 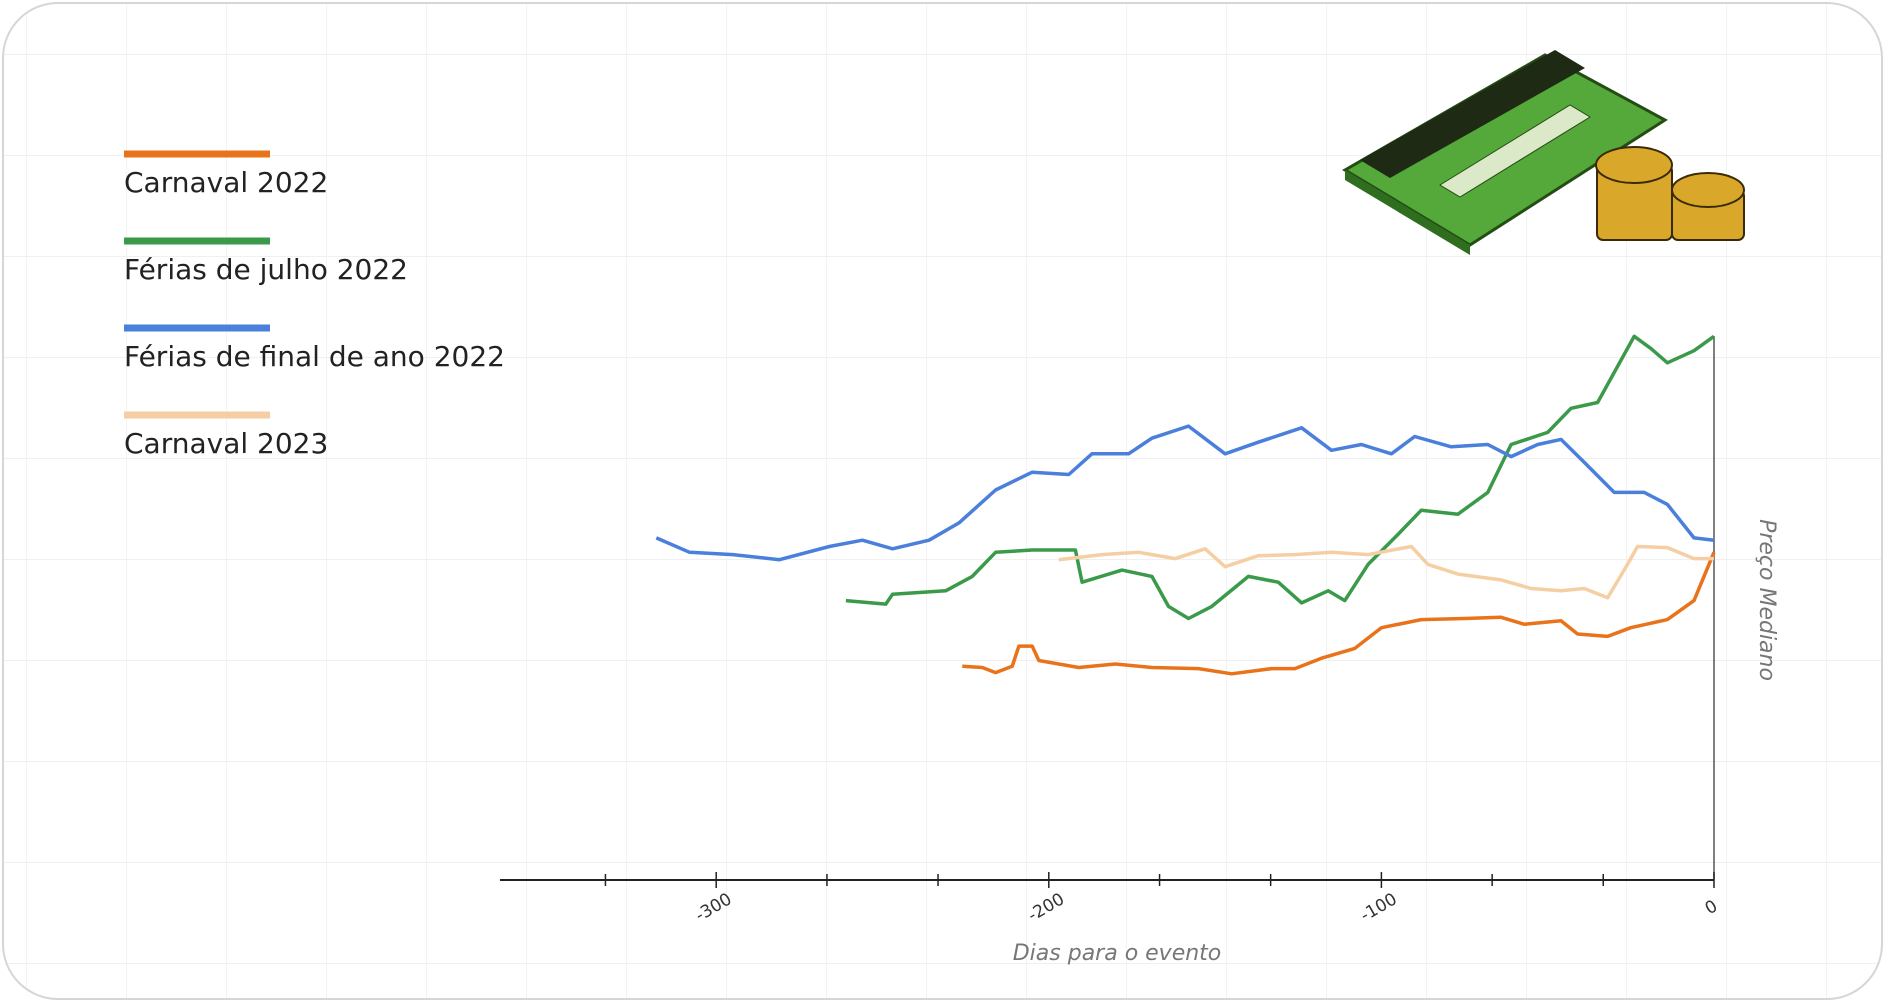 What do you see at coordinates (1117, 953) in the screenshot?
I see `x-axis-title: Dias para o evento` at bounding box center [1117, 953].